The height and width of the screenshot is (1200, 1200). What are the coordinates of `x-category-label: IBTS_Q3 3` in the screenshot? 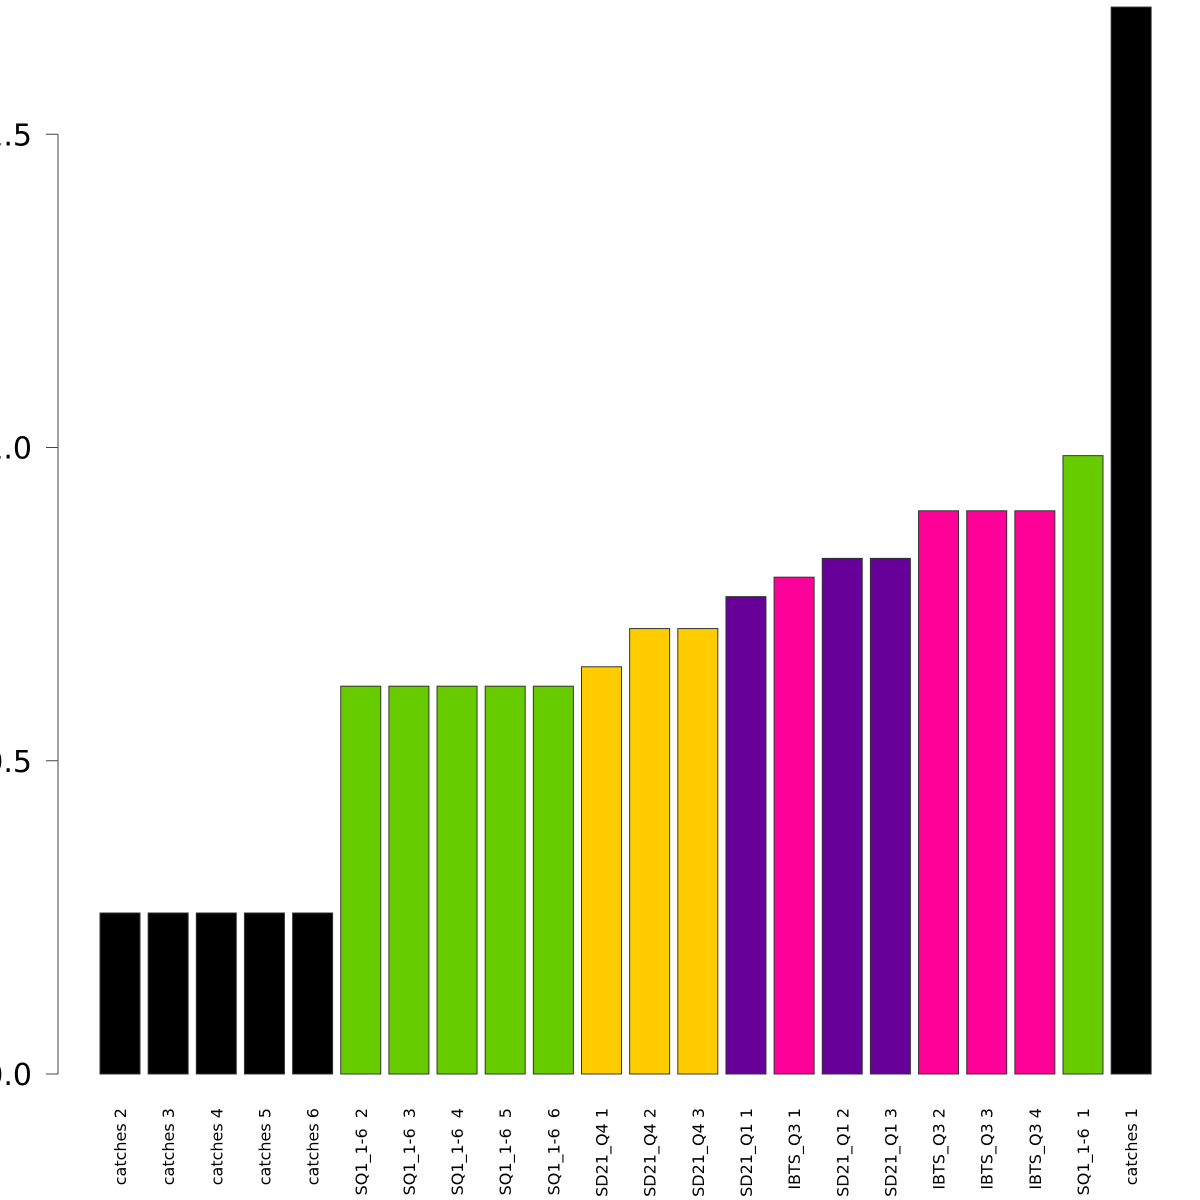 It's located at (988, 1149).